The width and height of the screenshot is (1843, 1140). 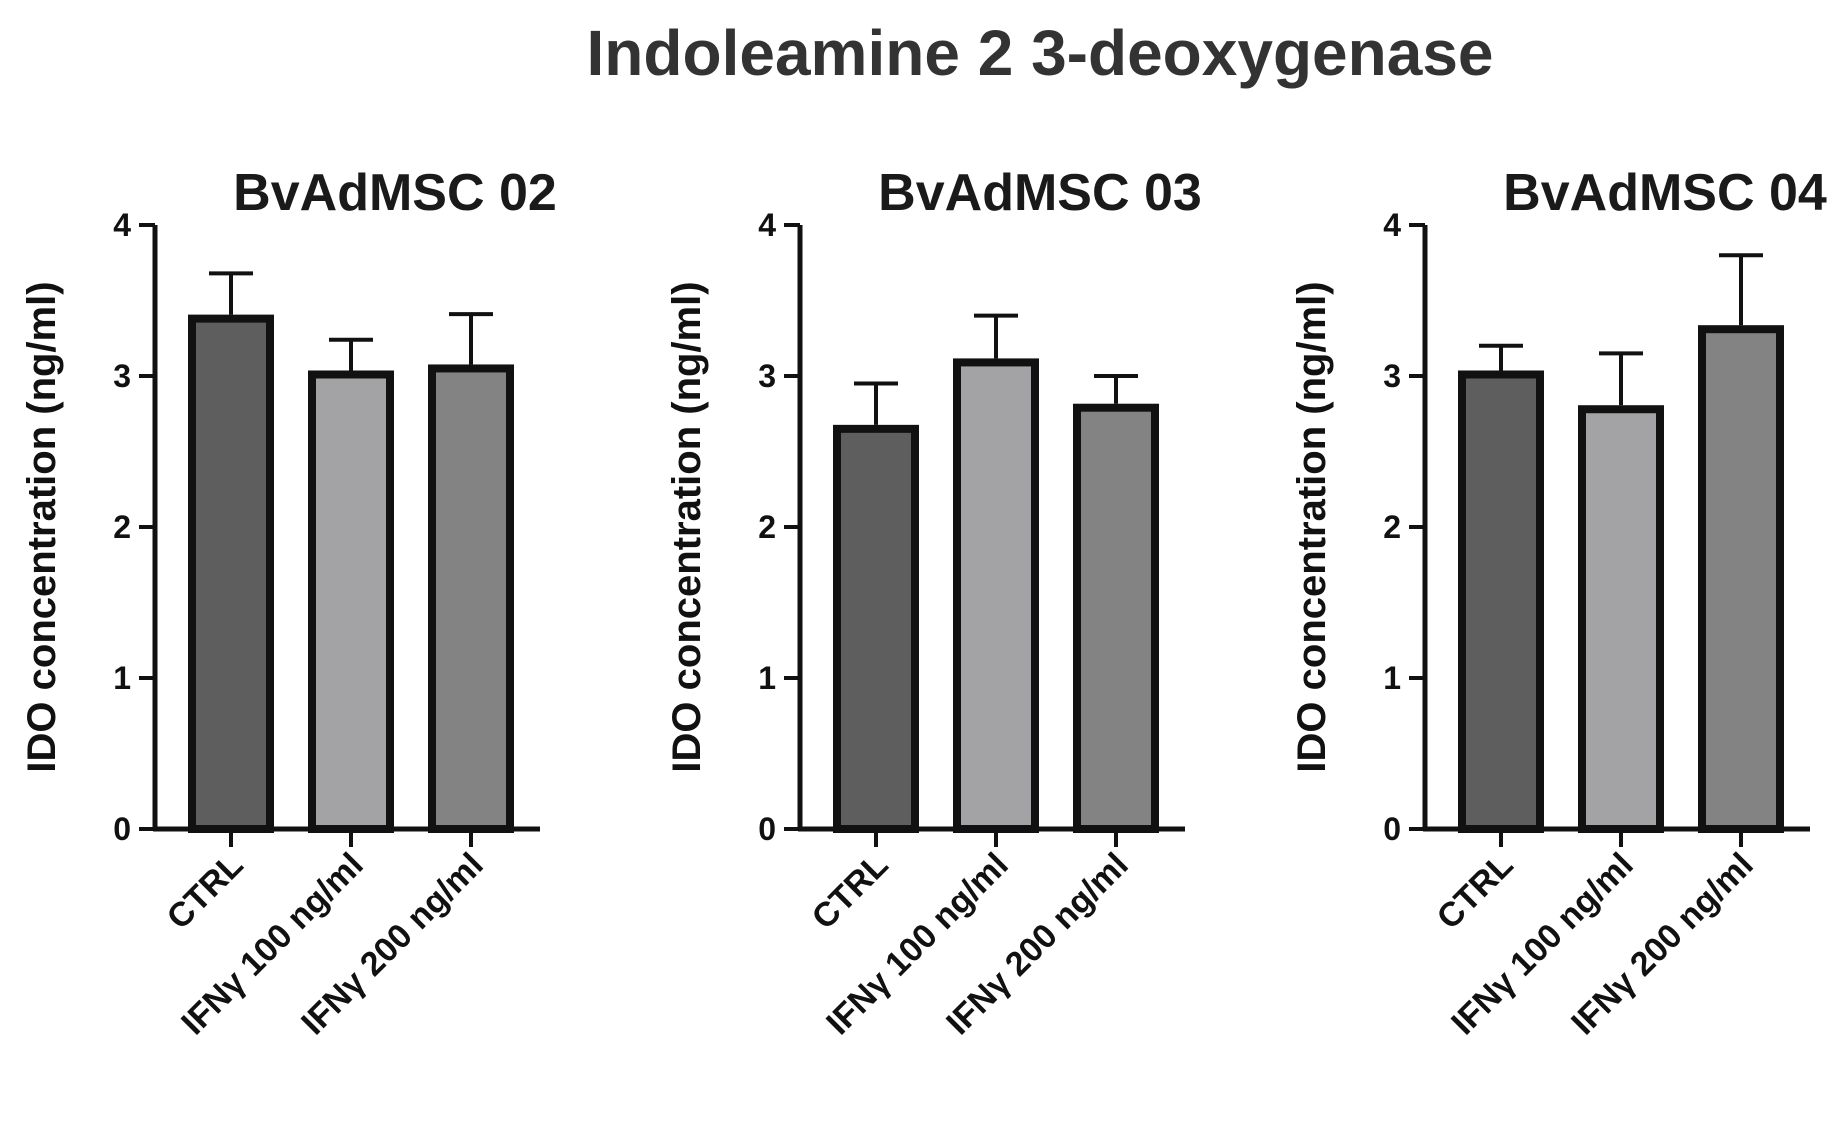 What do you see at coordinates (1040, 193) in the screenshot?
I see `panel-title: BvAdMSC 03` at bounding box center [1040, 193].